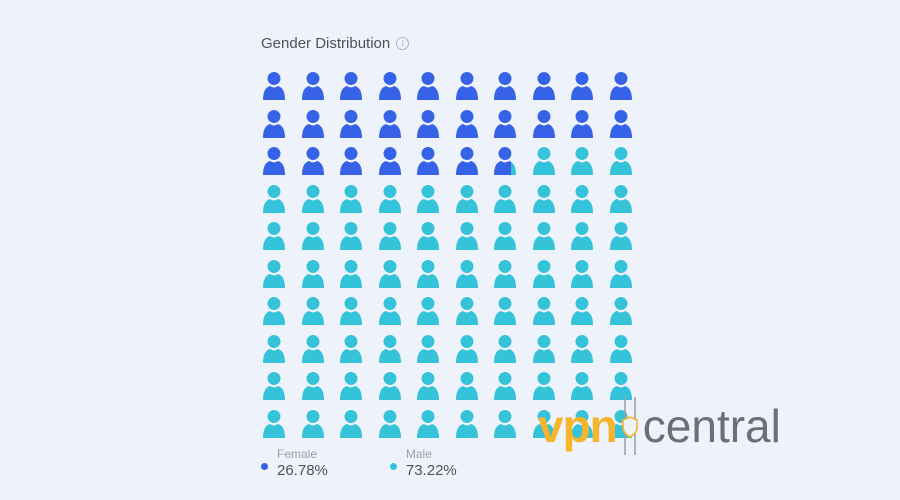 This screenshot has height=500, width=900. Describe the element at coordinates (326, 43) in the screenshot. I see `chart-title-text: Gender Distribution` at that location.